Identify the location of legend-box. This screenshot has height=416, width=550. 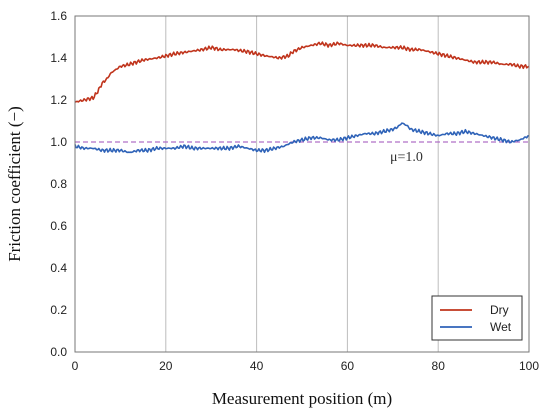
(477, 318).